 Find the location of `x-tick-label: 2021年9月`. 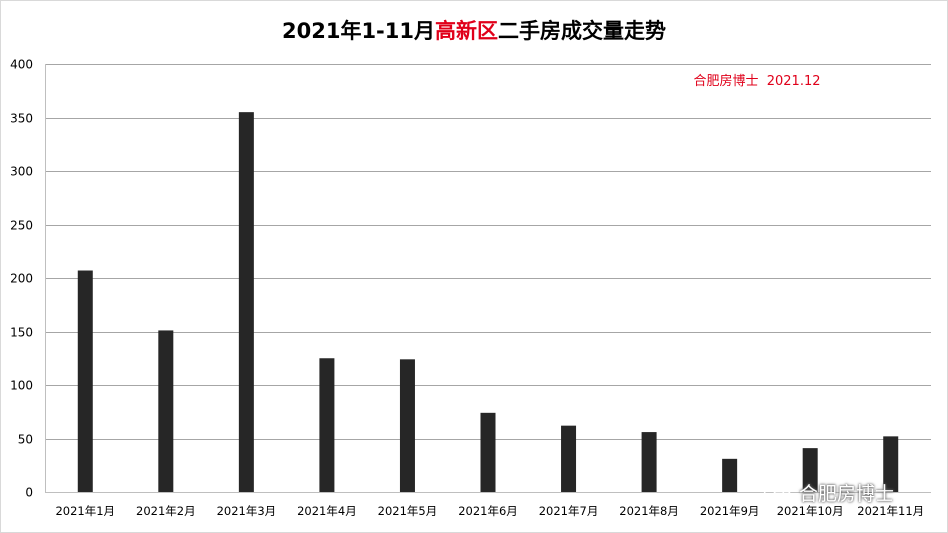

x-tick-label: 2021年9月 is located at coordinates (730, 511).